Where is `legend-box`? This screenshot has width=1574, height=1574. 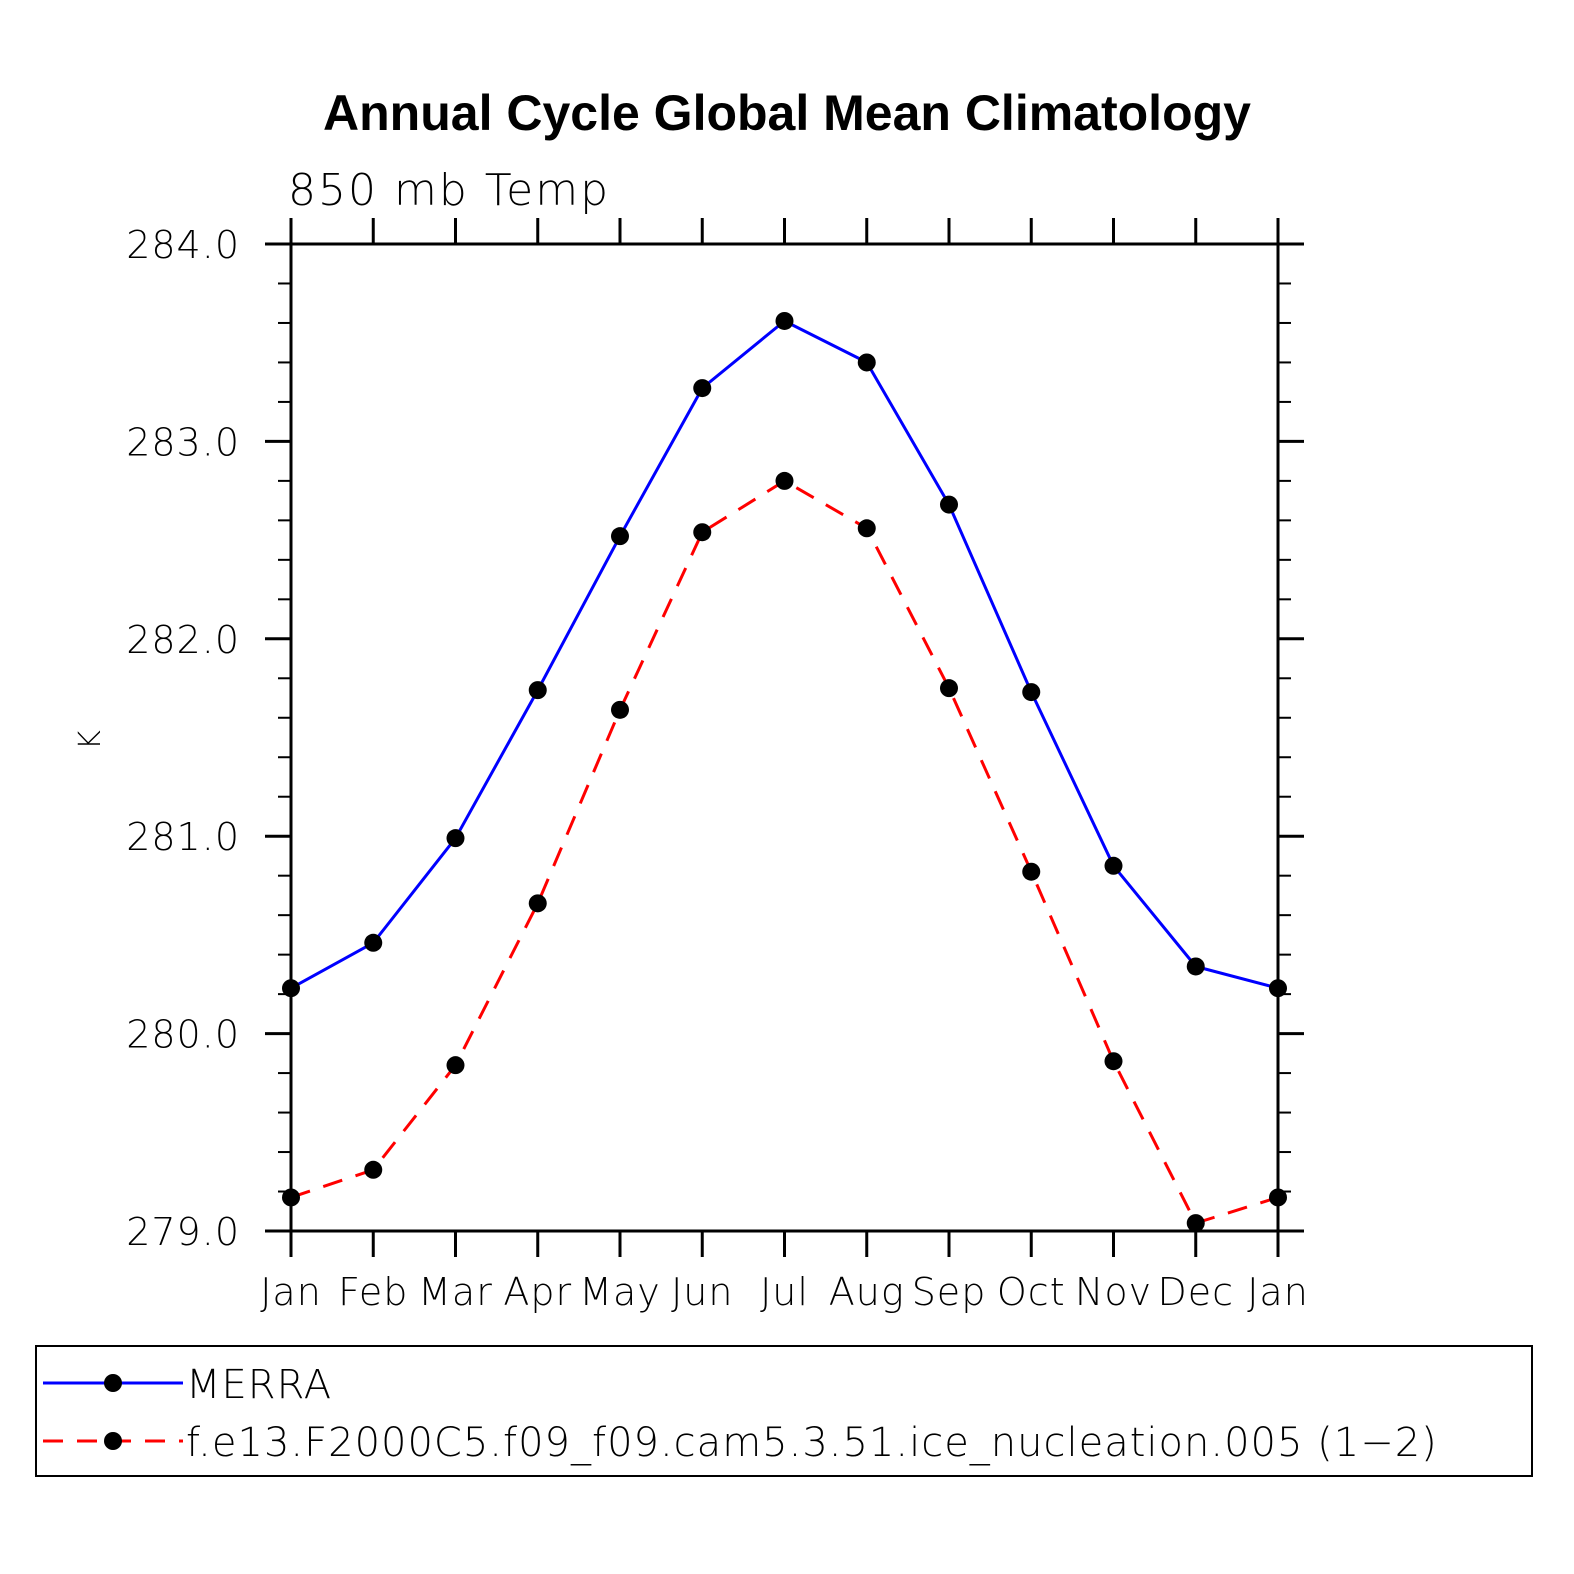 legend-box is located at coordinates (784, 1411).